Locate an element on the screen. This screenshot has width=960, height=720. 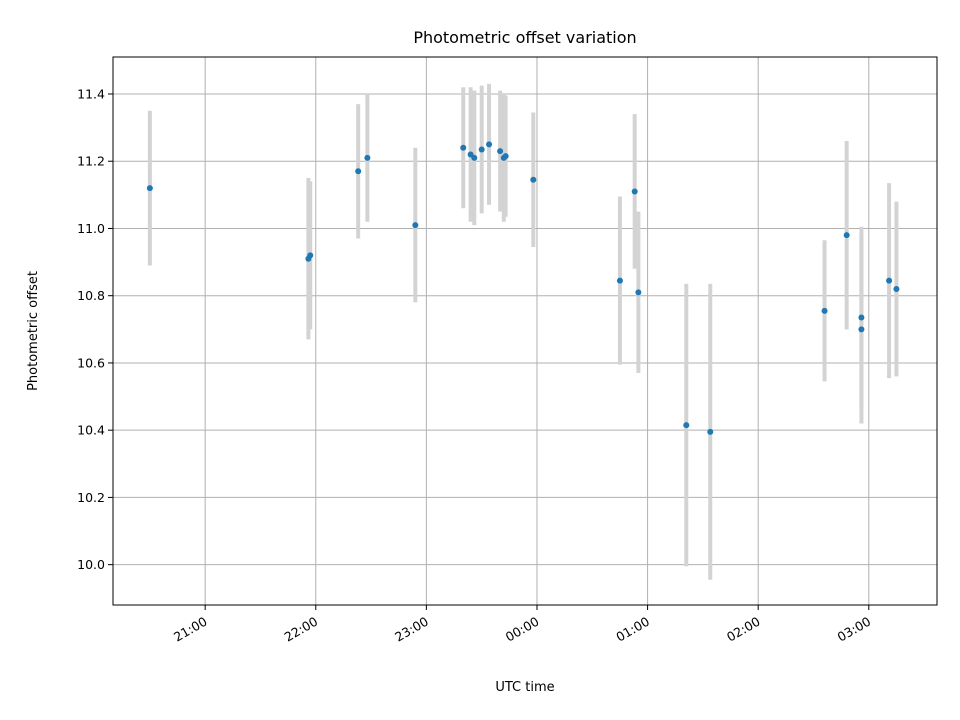
x-axis-label: UTC time is located at coordinates (524, 687).